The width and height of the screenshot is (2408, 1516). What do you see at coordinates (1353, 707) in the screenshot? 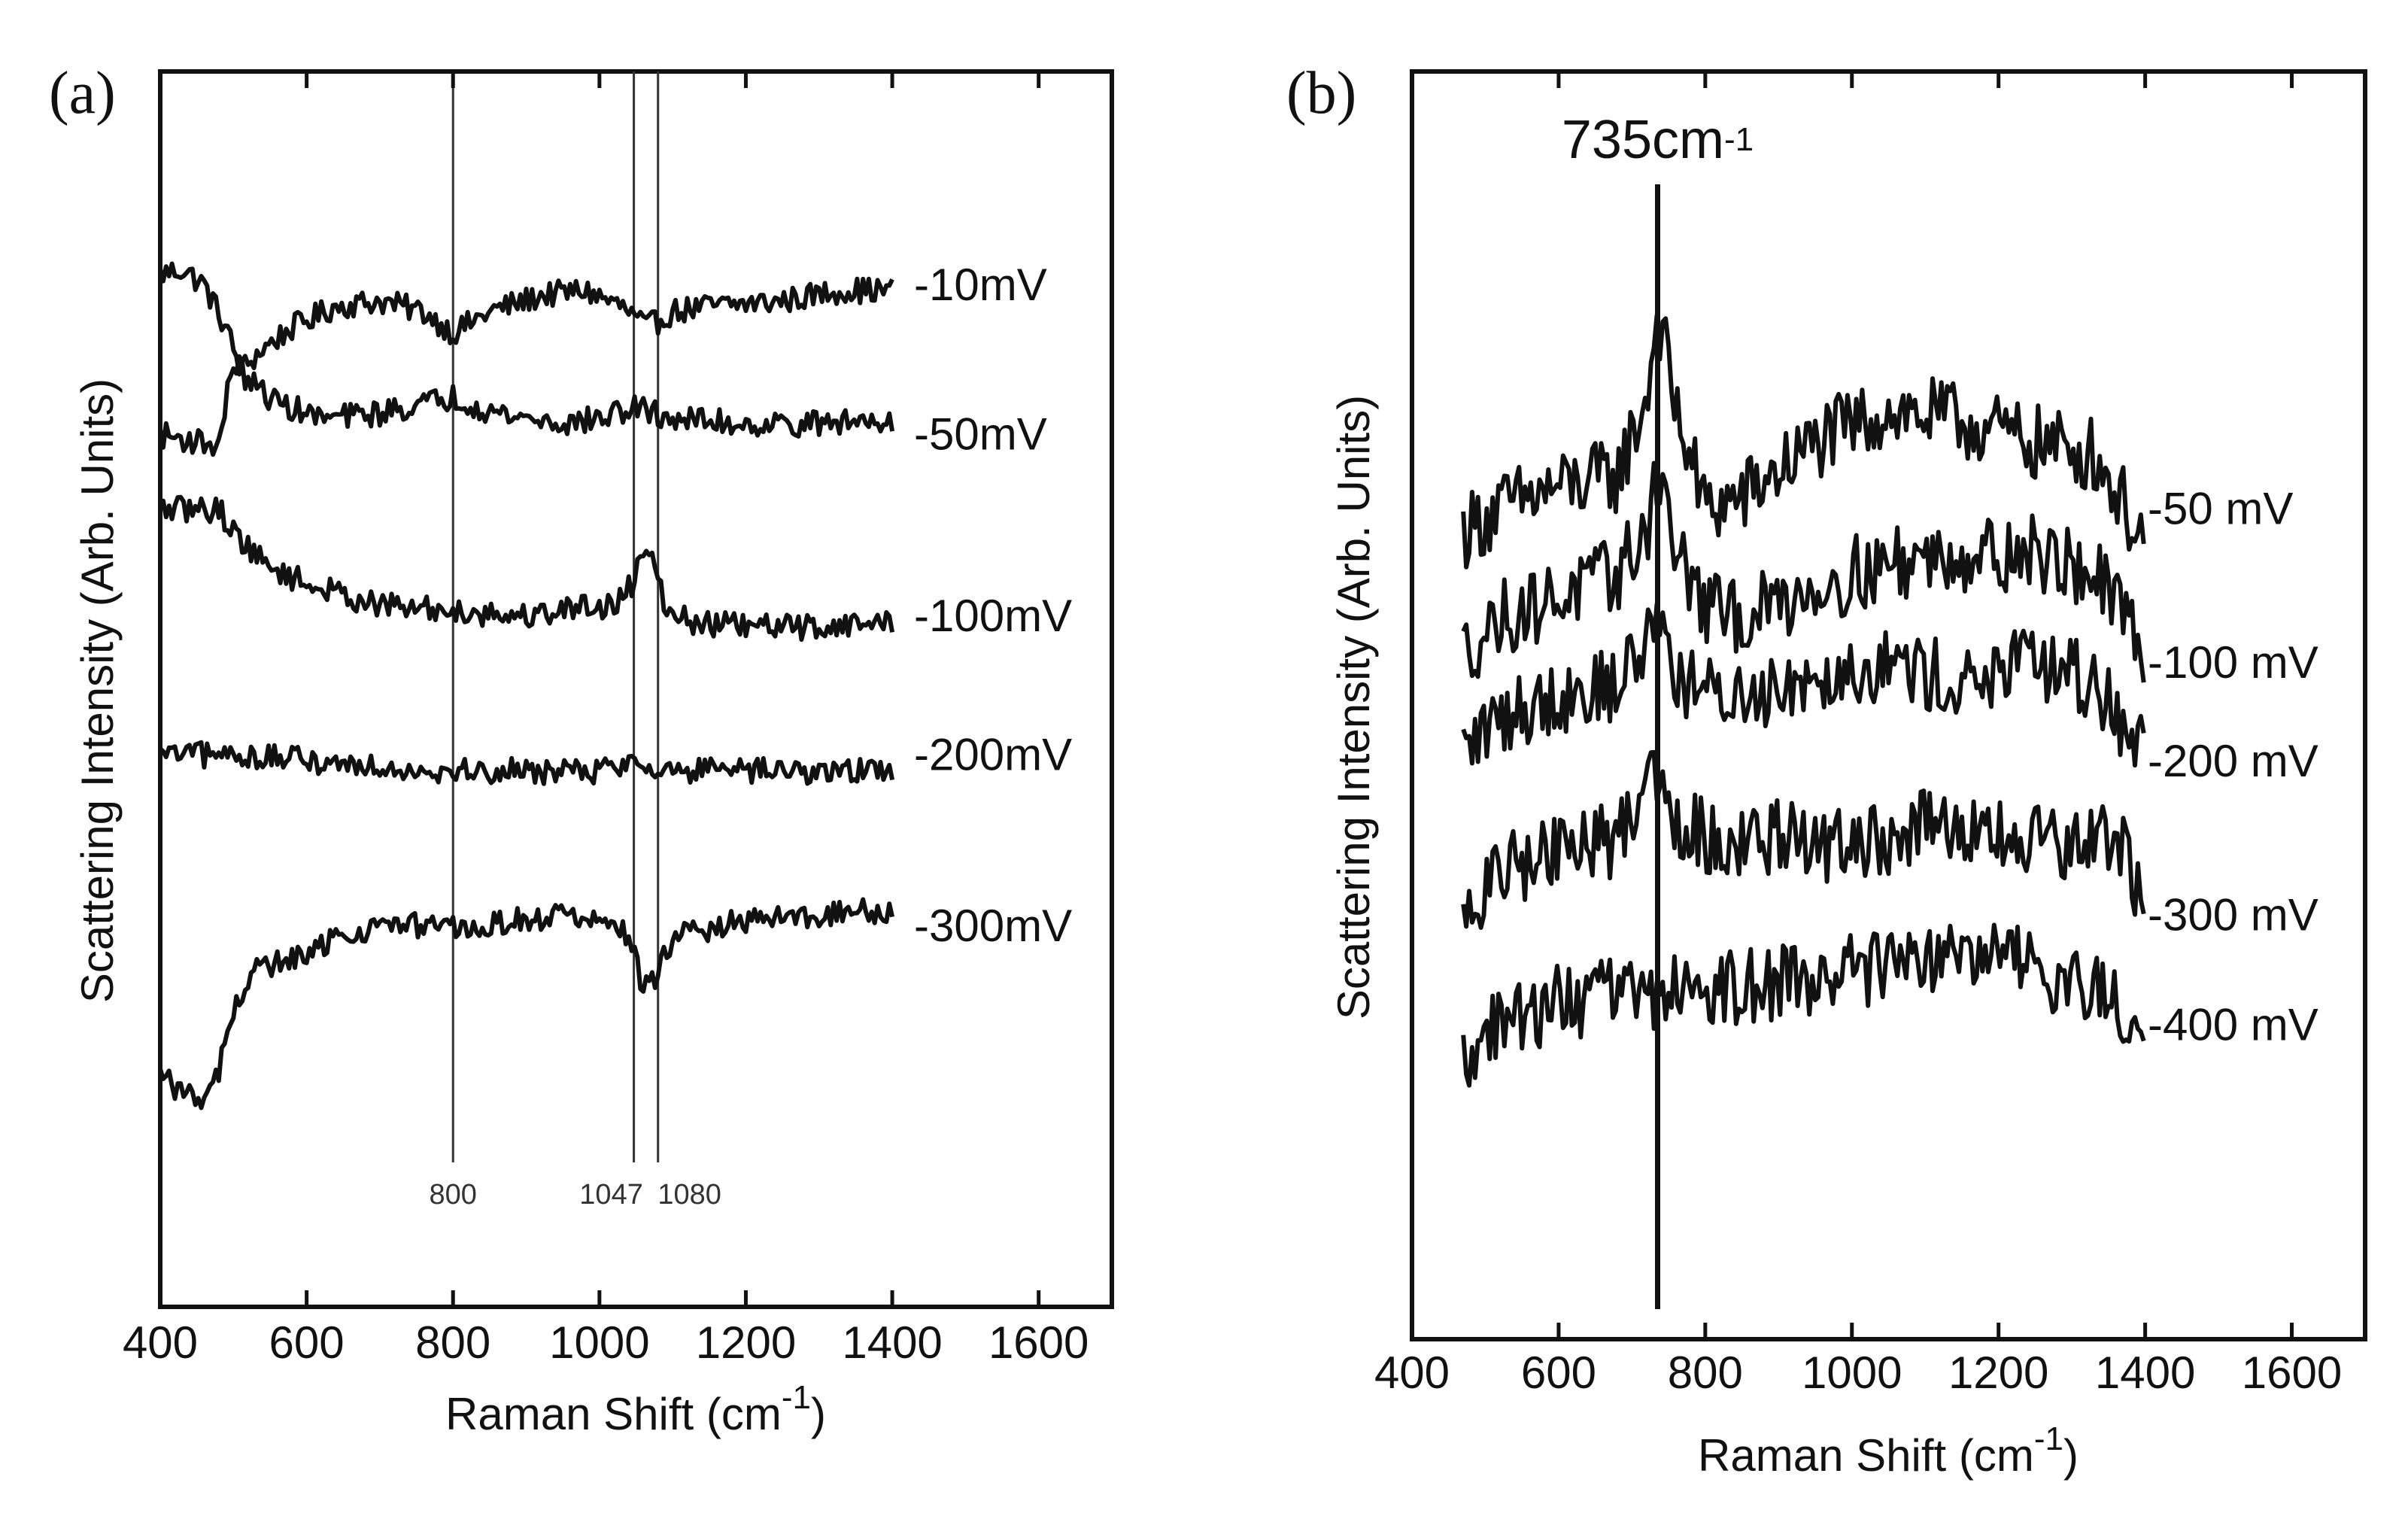
I see `panel-b-ylabel: Scattering Intensity (Arb. Units)` at bounding box center [1353, 707].